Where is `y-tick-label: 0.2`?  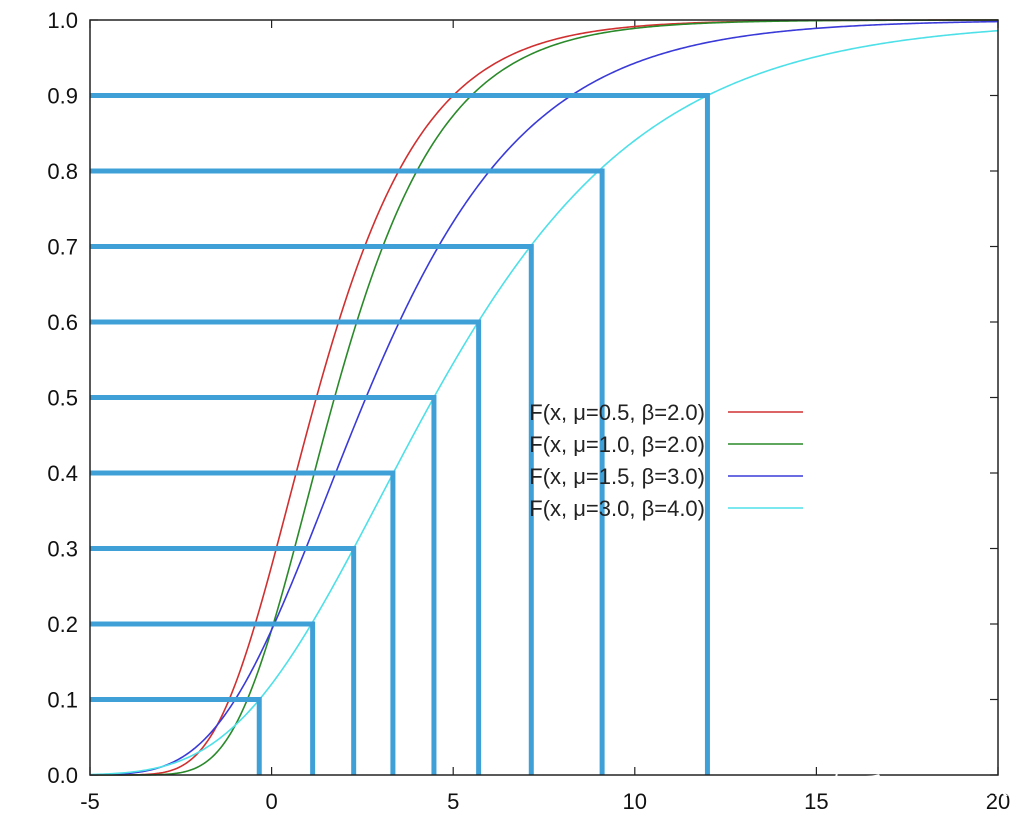
y-tick-label: 0.2 is located at coordinates (62, 624).